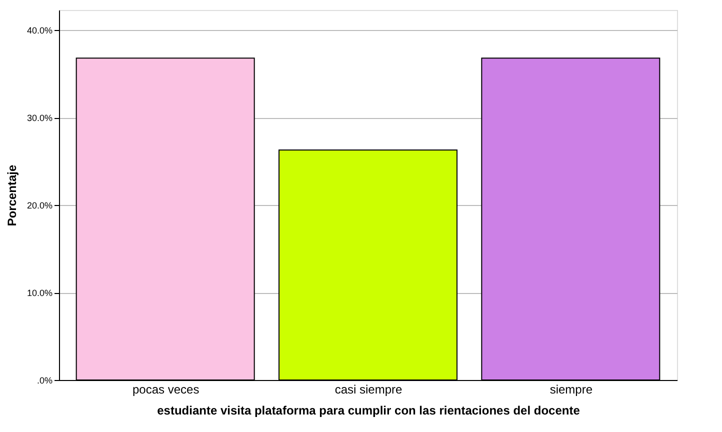 Image resolution: width=722 pixels, height=432 pixels. Describe the element at coordinates (39, 31) in the screenshot. I see `y-tick-label: 40.0%` at that location.